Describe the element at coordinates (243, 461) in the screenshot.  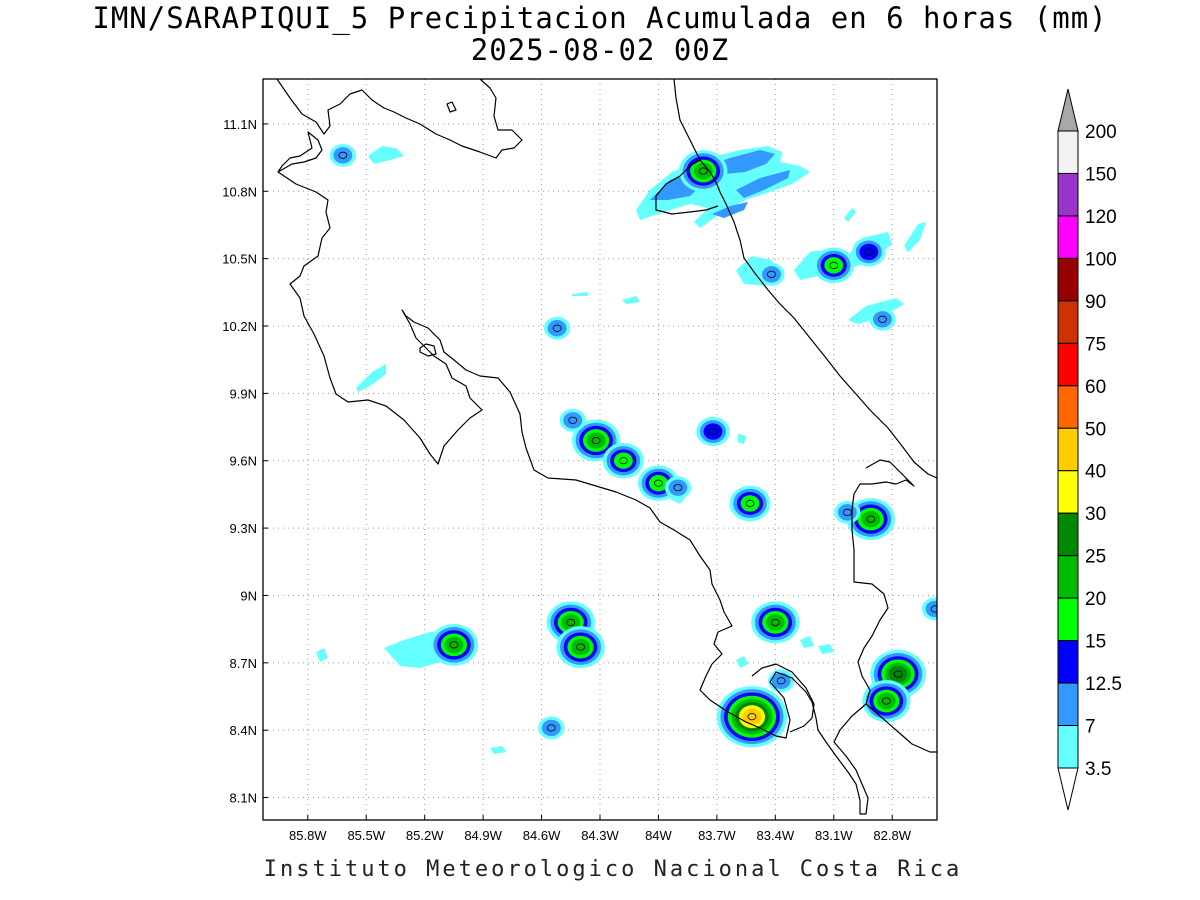
I see `tick-label-lat: 9.6N` at that location.